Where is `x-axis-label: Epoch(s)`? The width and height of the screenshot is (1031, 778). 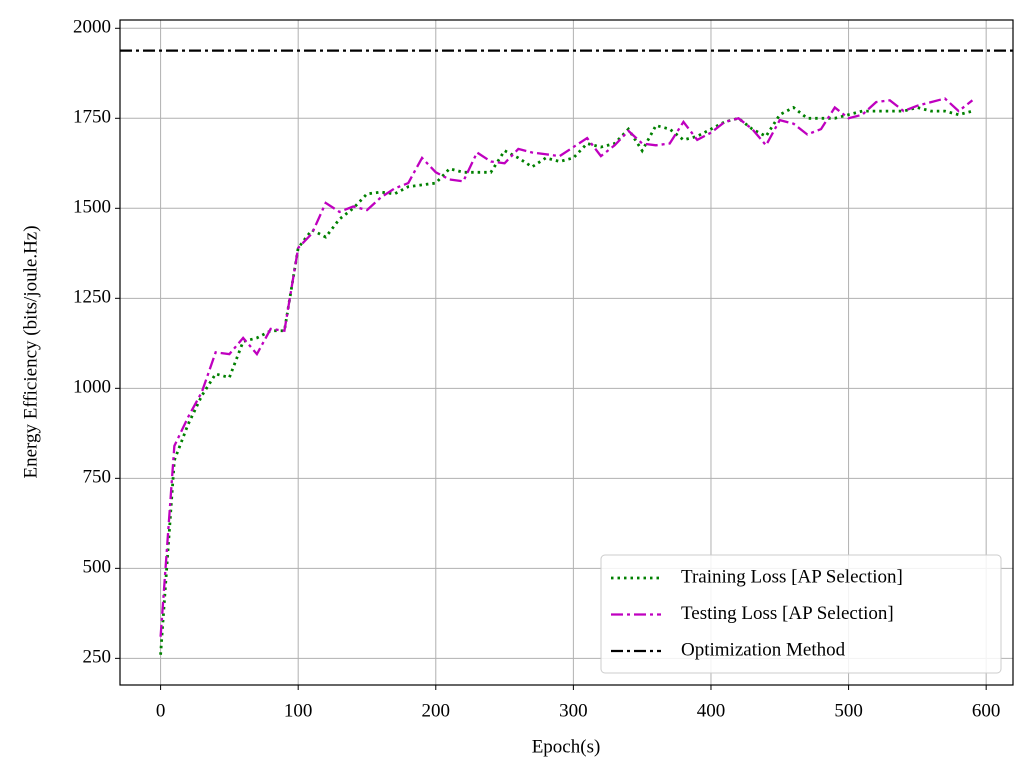 x-axis-label: Epoch(s) is located at coordinates (566, 746).